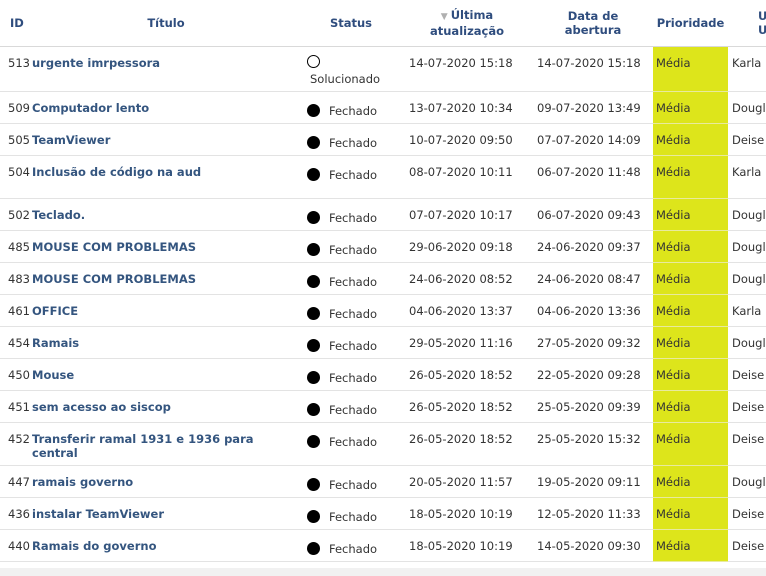 This screenshot has height=576, width=766. Describe the element at coordinates (467, 69) in the screenshot. I see `ticket-last-update: 14-07-2020 15:18` at that location.